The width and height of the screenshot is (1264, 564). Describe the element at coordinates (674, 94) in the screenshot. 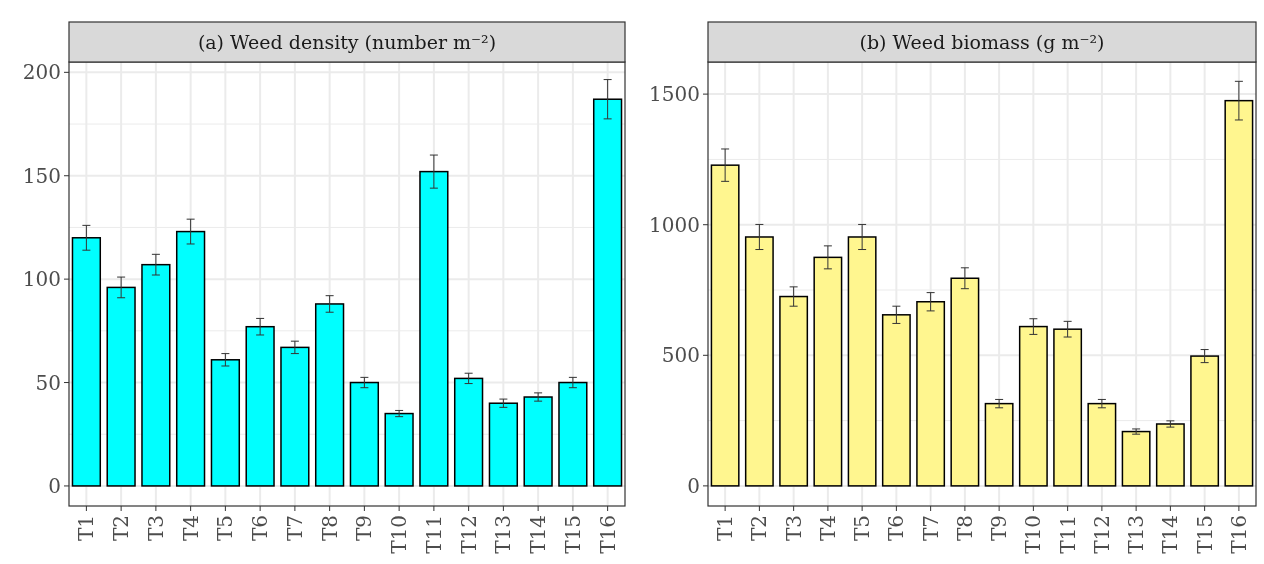

I see `y-tick-label: 1500` at that location.